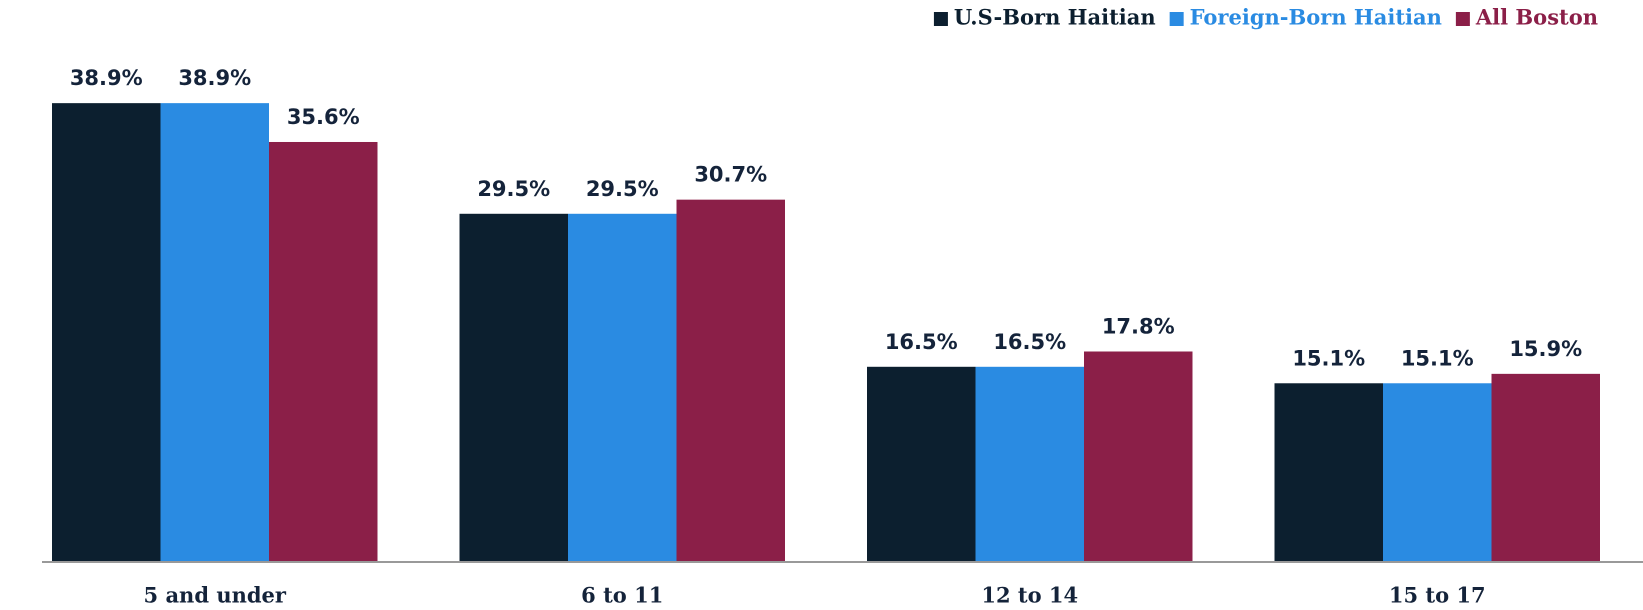 Image resolution: width=1643 pixels, height=610 pixels. I want to click on legend-label: All Boston, so click(1536, 17).